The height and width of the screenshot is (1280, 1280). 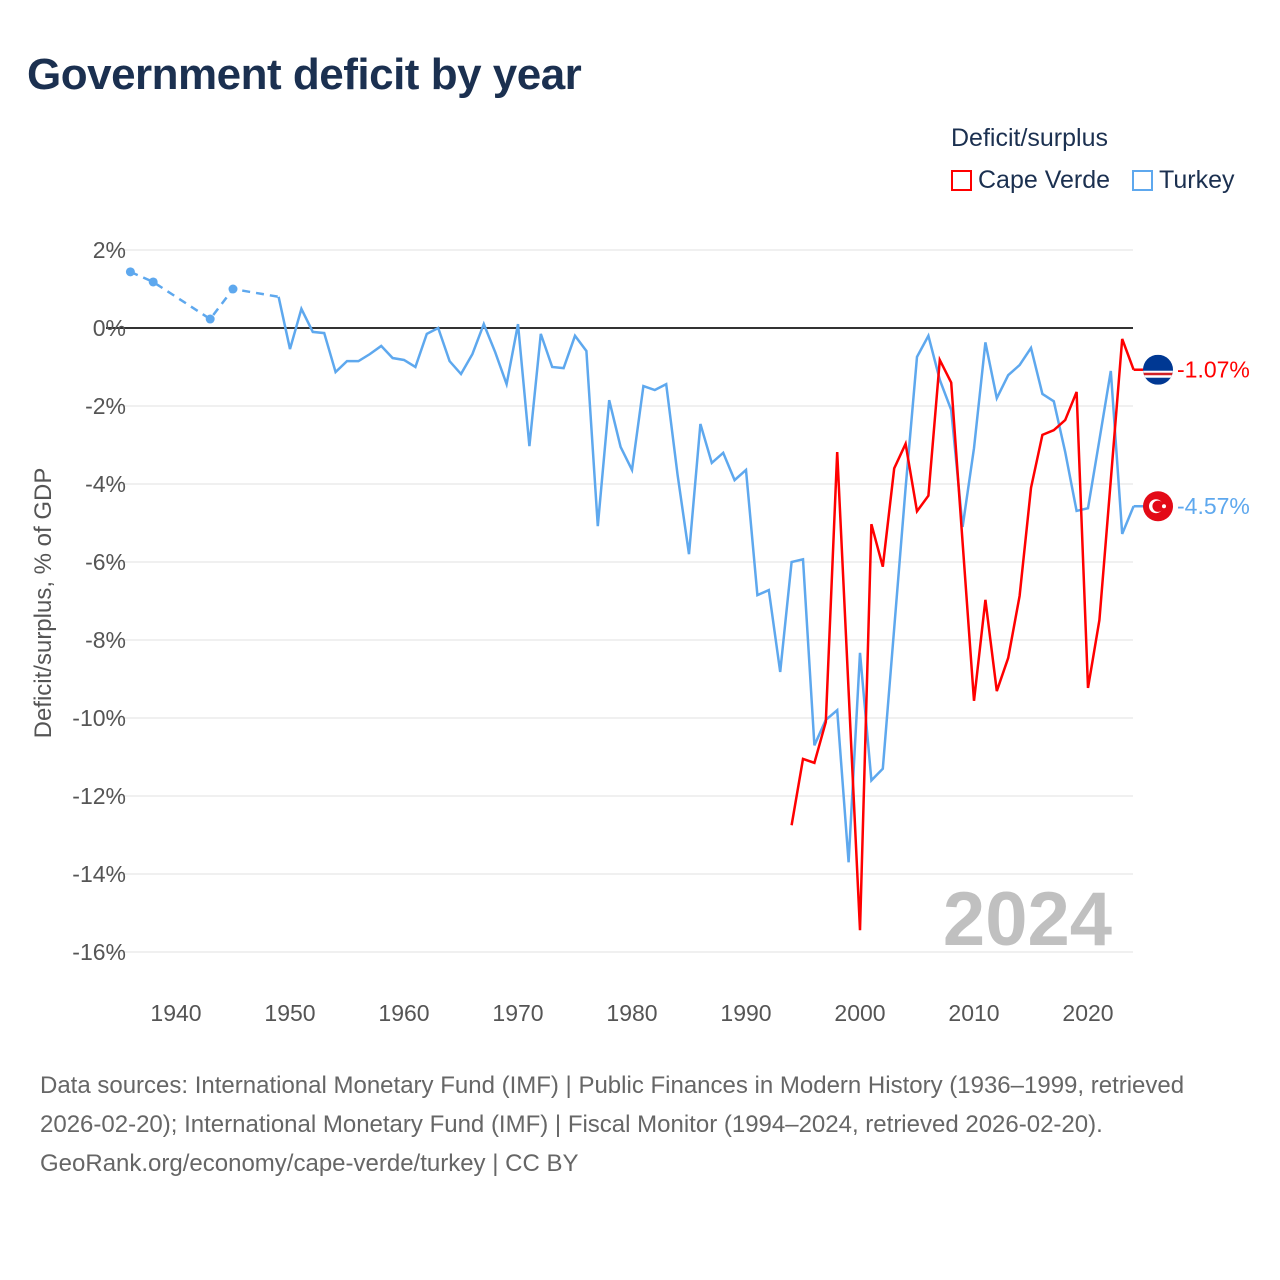 What do you see at coordinates (105, 562) in the screenshot?
I see `y-tick-label: -6%` at bounding box center [105, 562].